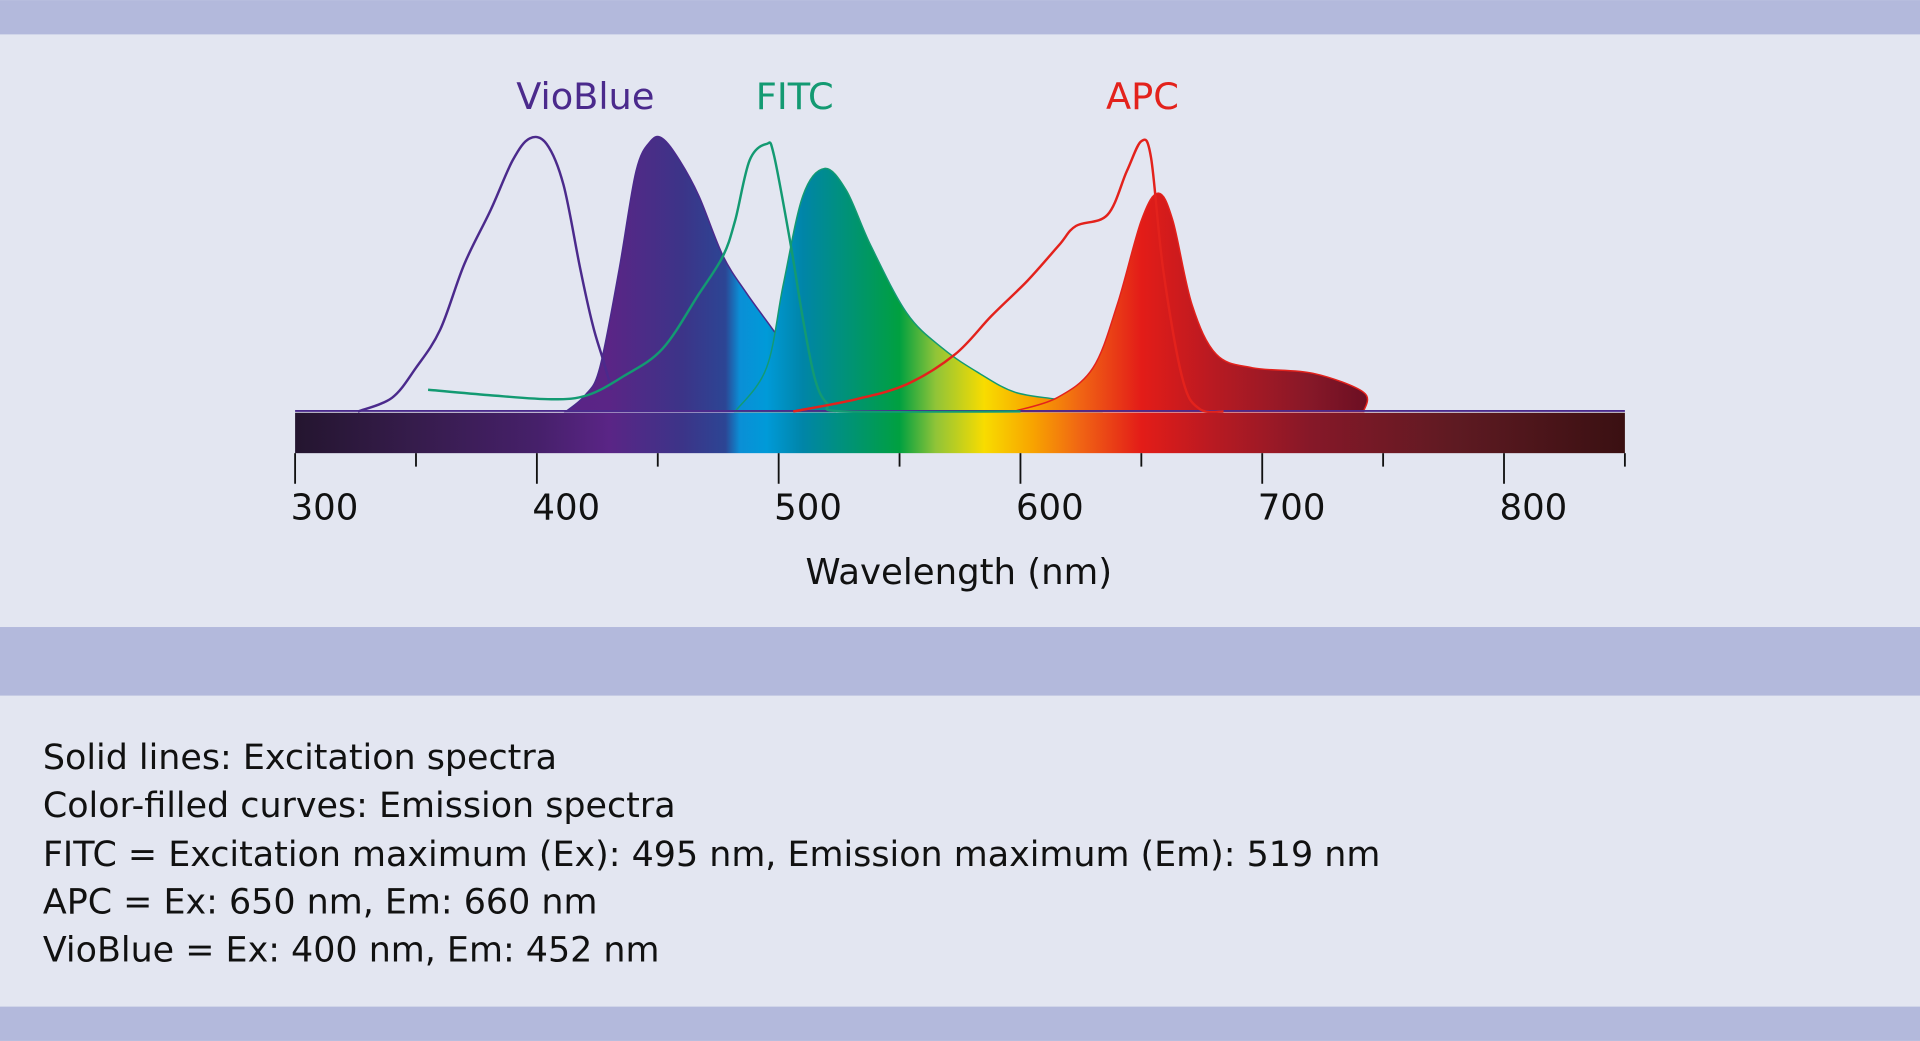  What do you see at coordinates (1190, 302) in the screenshot?
I see `apc-emission-curve` at bounding box center [1190, 302].